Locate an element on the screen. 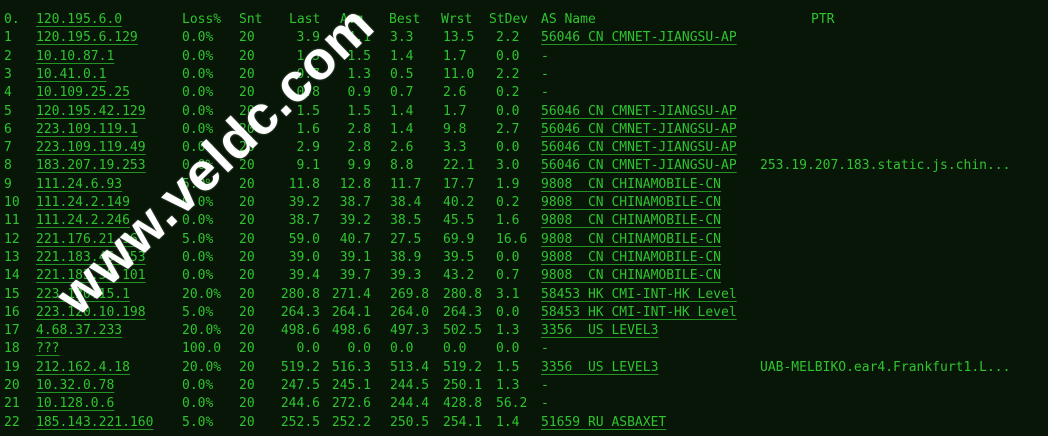 This screenshot has height=436, width=1048. cell-asname: 58453 HK CMI-INT-HK Level is located at coordinates (639, 312).